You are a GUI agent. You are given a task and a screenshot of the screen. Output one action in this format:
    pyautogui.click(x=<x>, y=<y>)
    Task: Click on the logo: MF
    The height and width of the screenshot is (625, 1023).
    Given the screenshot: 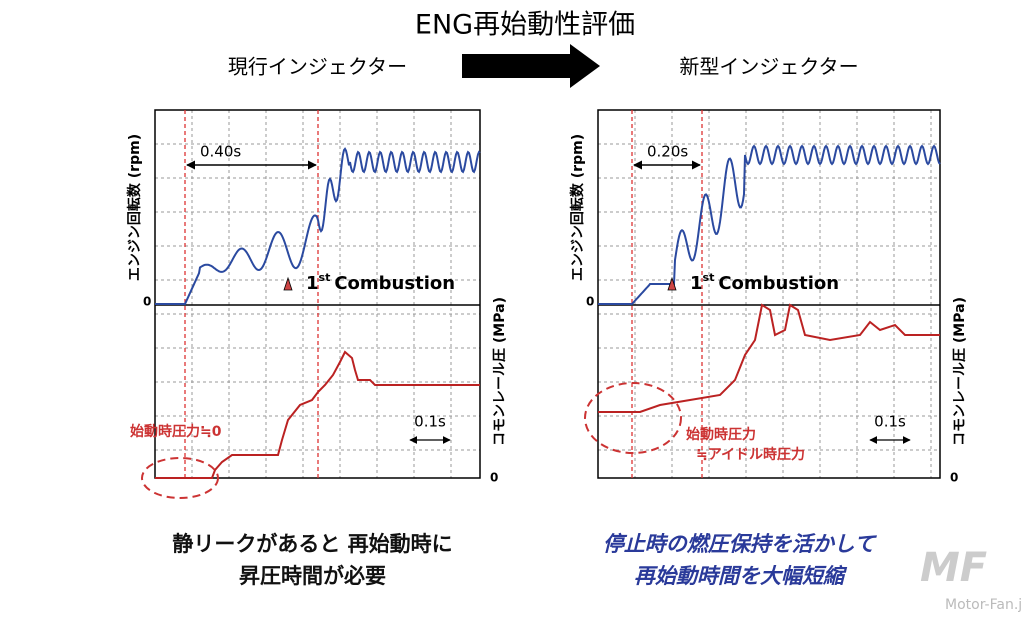 What is the action you would take?
    pyautogui.click(x=953, y=568)
    